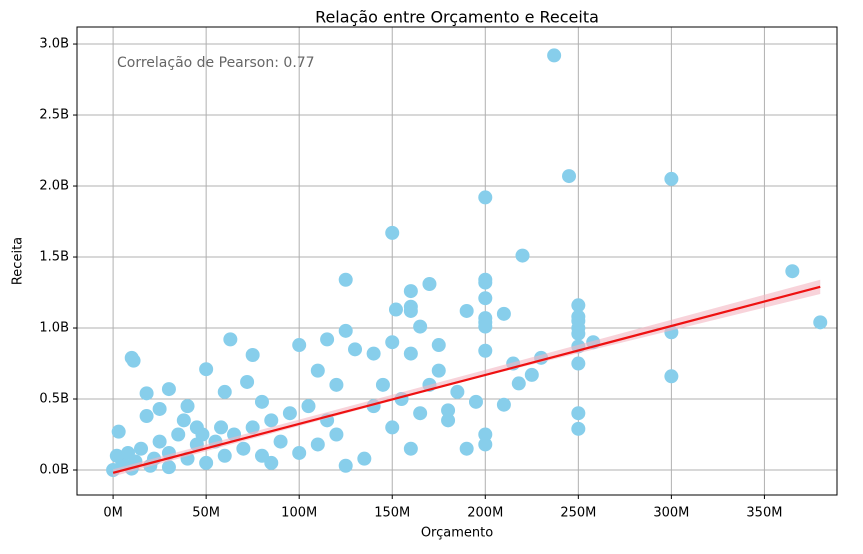 This screenshot has height=554, width=863. I want to click on x-tick-label: 0M, so click(113, 513).